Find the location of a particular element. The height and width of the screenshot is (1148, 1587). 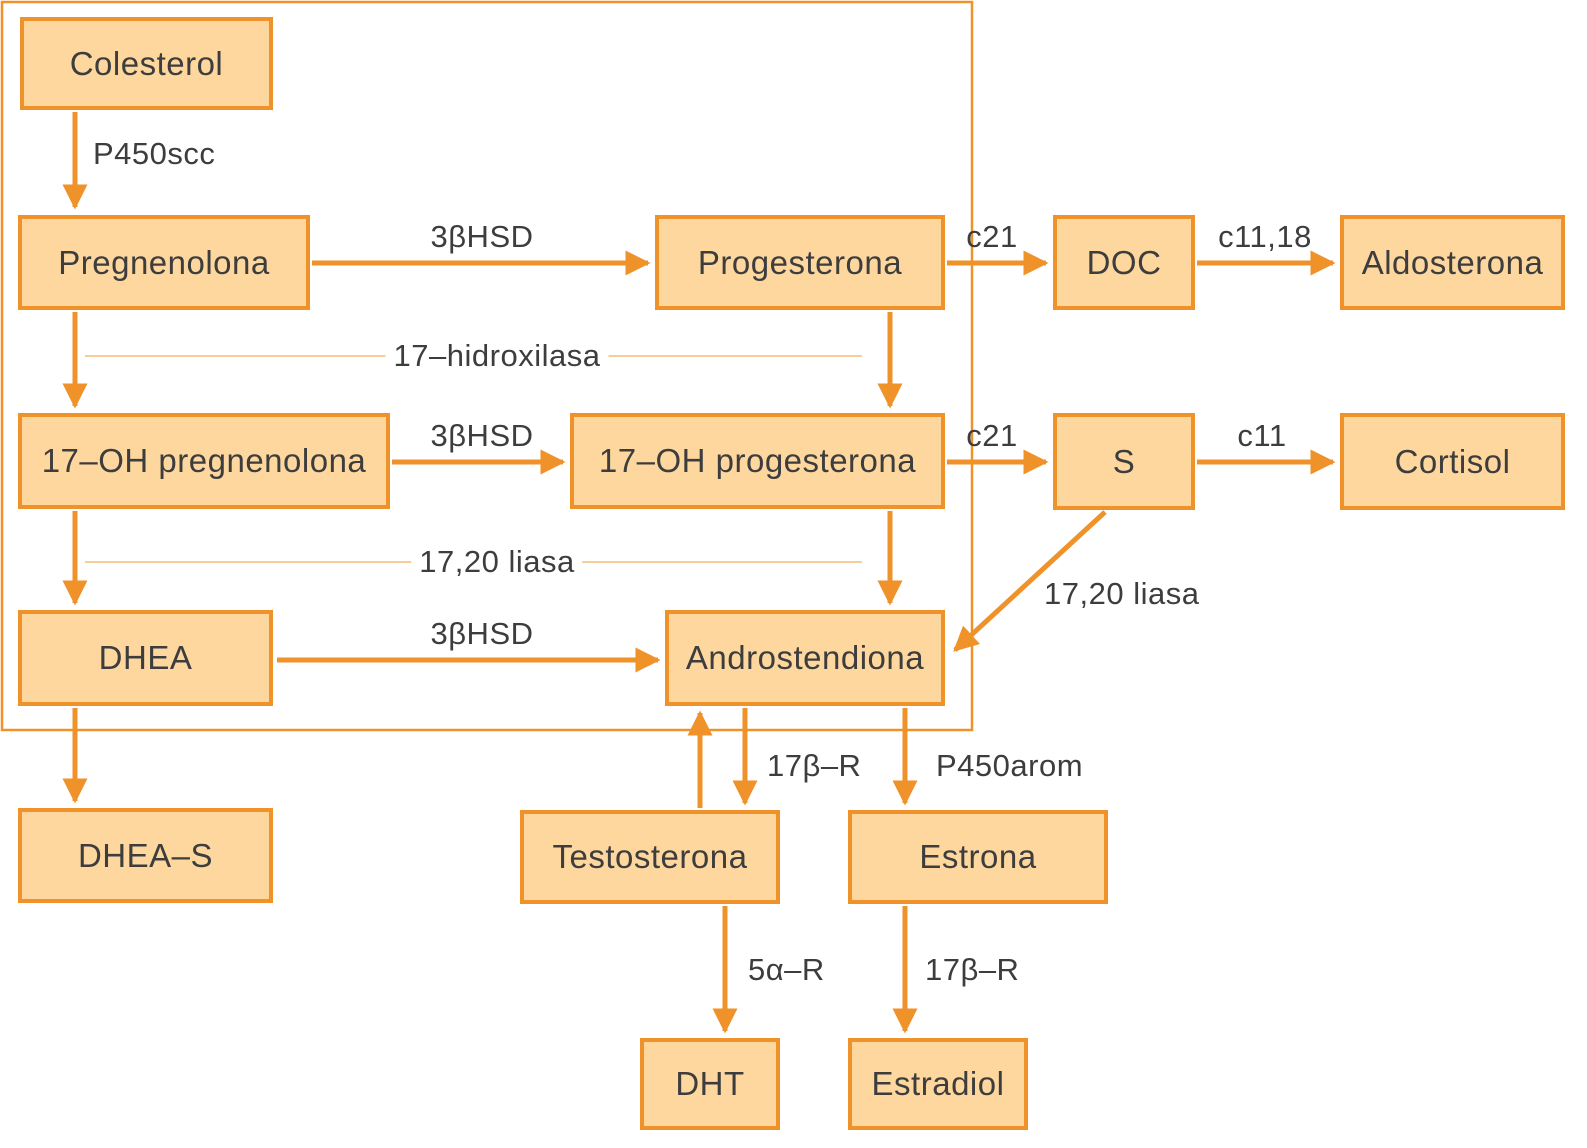

enzyme-label-1720-liasa-1: 17,20 liasa is located at coordinates (497, 562).